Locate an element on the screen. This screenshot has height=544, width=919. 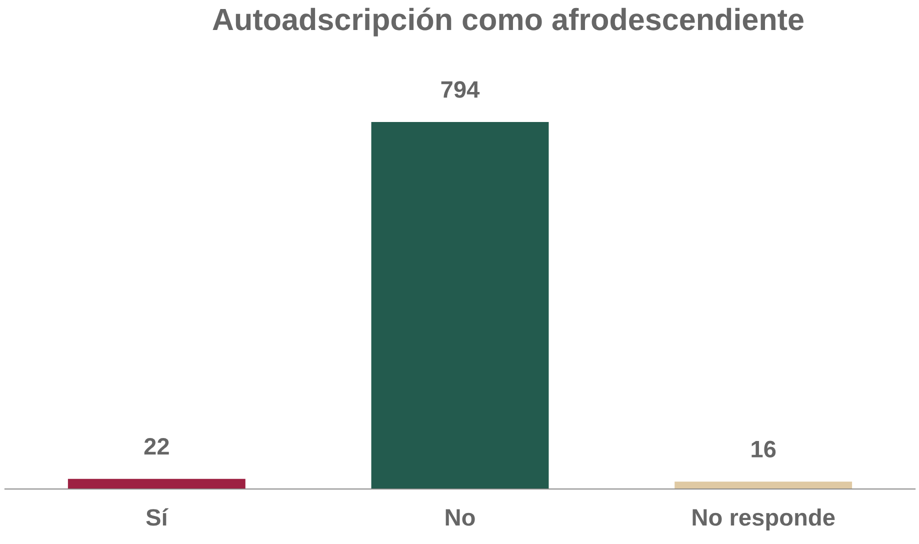
x-tick-label: No responde is located at coordinates (763, 519).